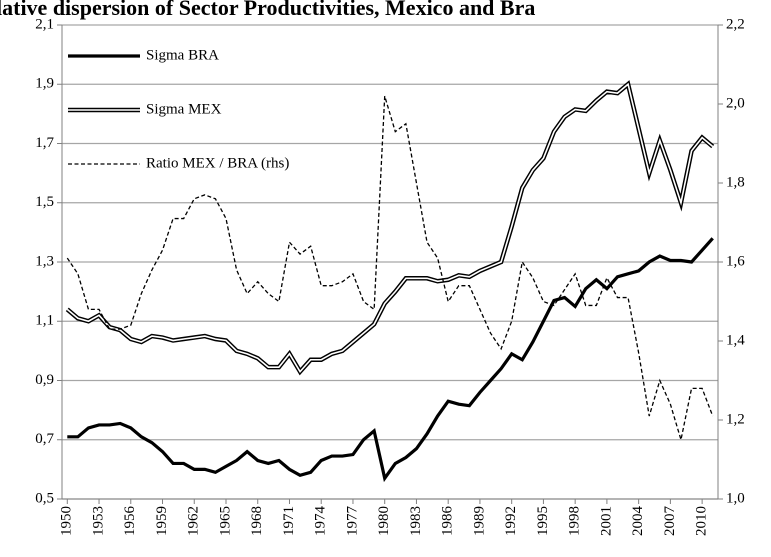  What do you see at coordinates (735, 103) in the screenshot?
I see `y2-tick-label: 2,0` at bounding box center [735, 103].